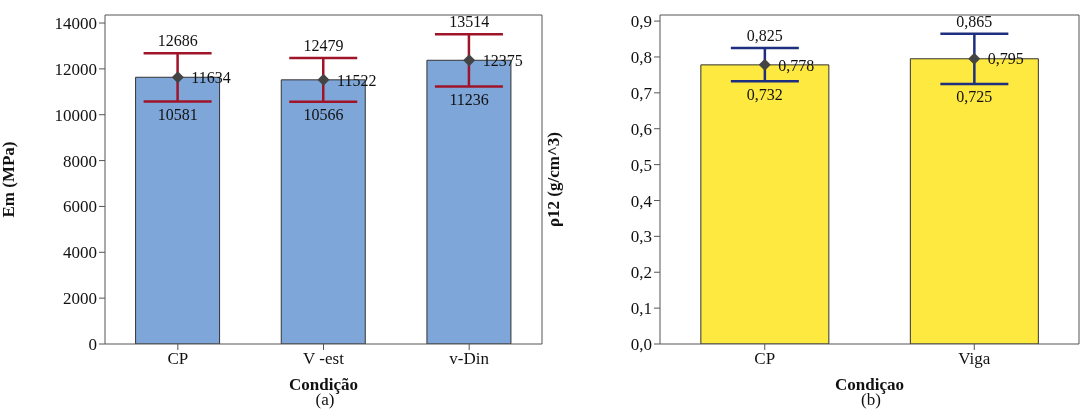 The width and height of the screenshot is (1082, 410). Describe the element at coordinates (641, 93) in the screenshot. I see `y-tick-label: 0,7` at that location.